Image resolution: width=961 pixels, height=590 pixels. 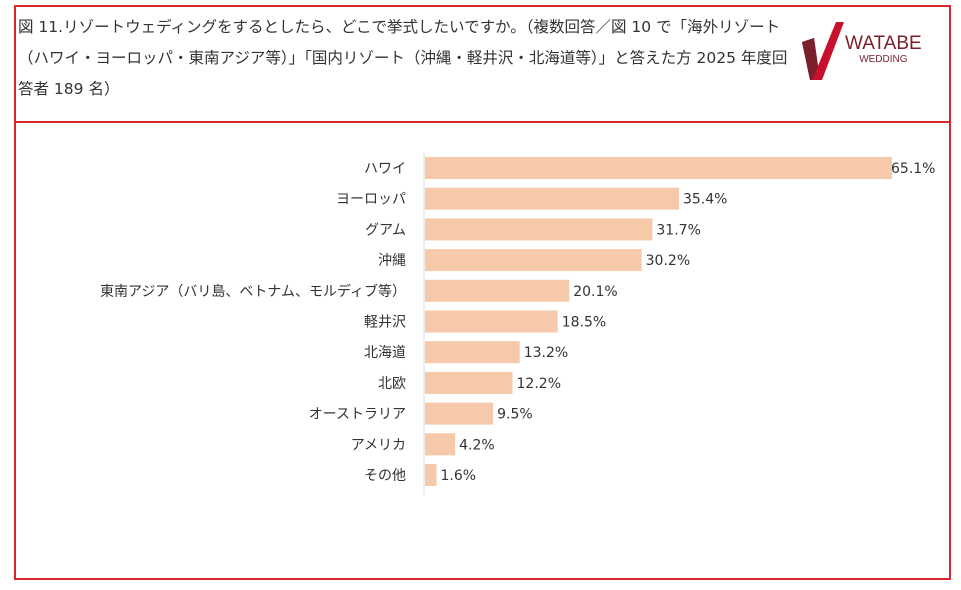 What do you see at coordinates (392, 261) in the screenshot?
I see `category-label: 沖縄` at bounding box center [392, 261].